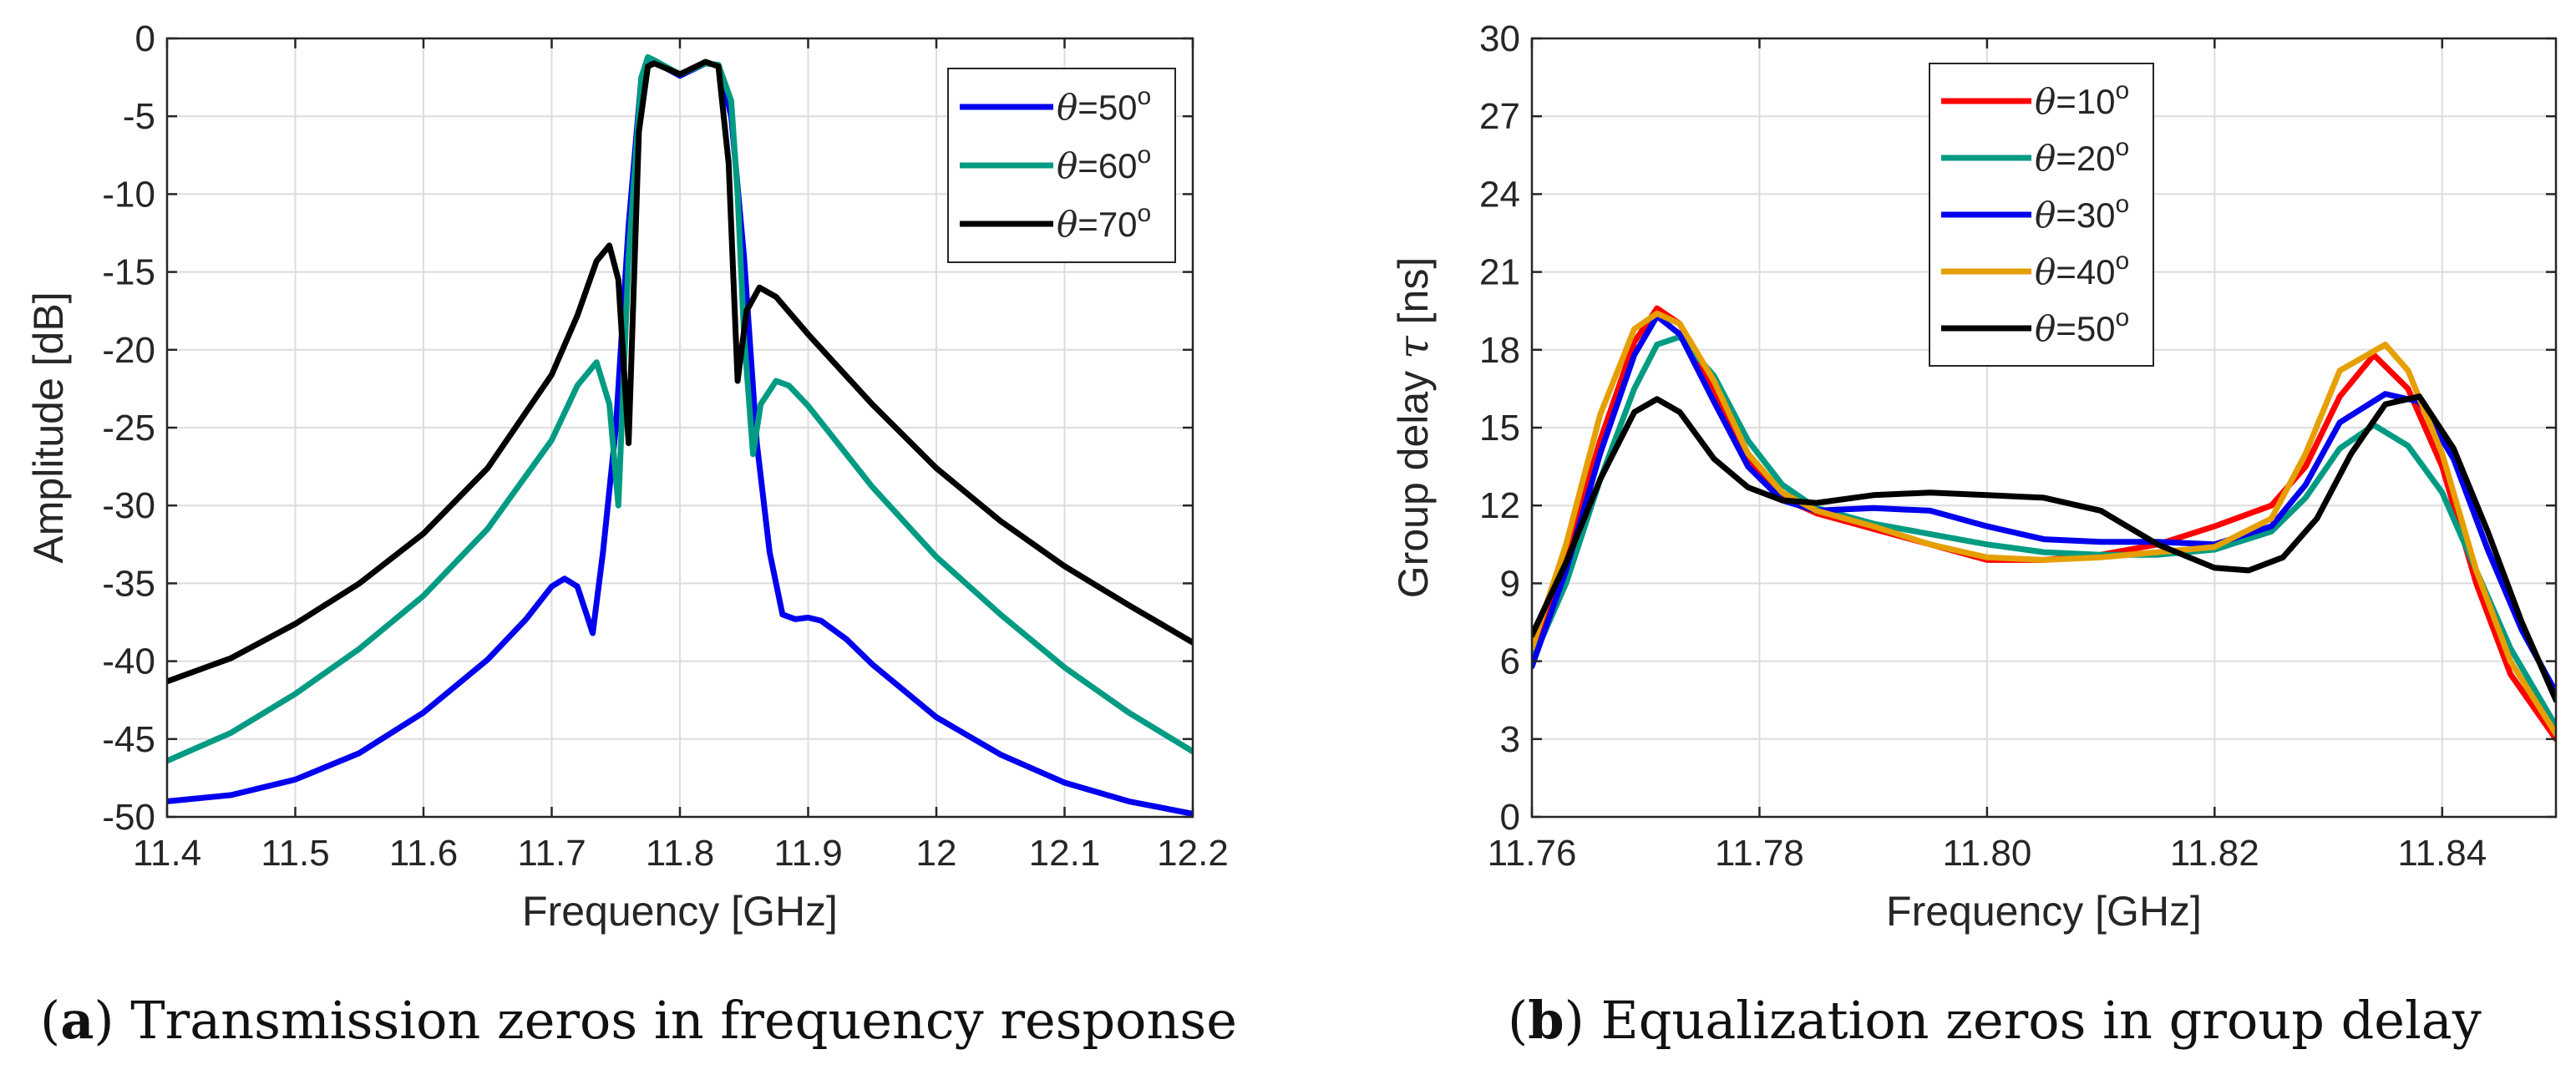 This screenshot has height=1085, width=2576. What do you see at coordinates (1413, 478) in the screenshot?
I see `y-axis-label-text: Group delay` at bounding box center [1413, 478].